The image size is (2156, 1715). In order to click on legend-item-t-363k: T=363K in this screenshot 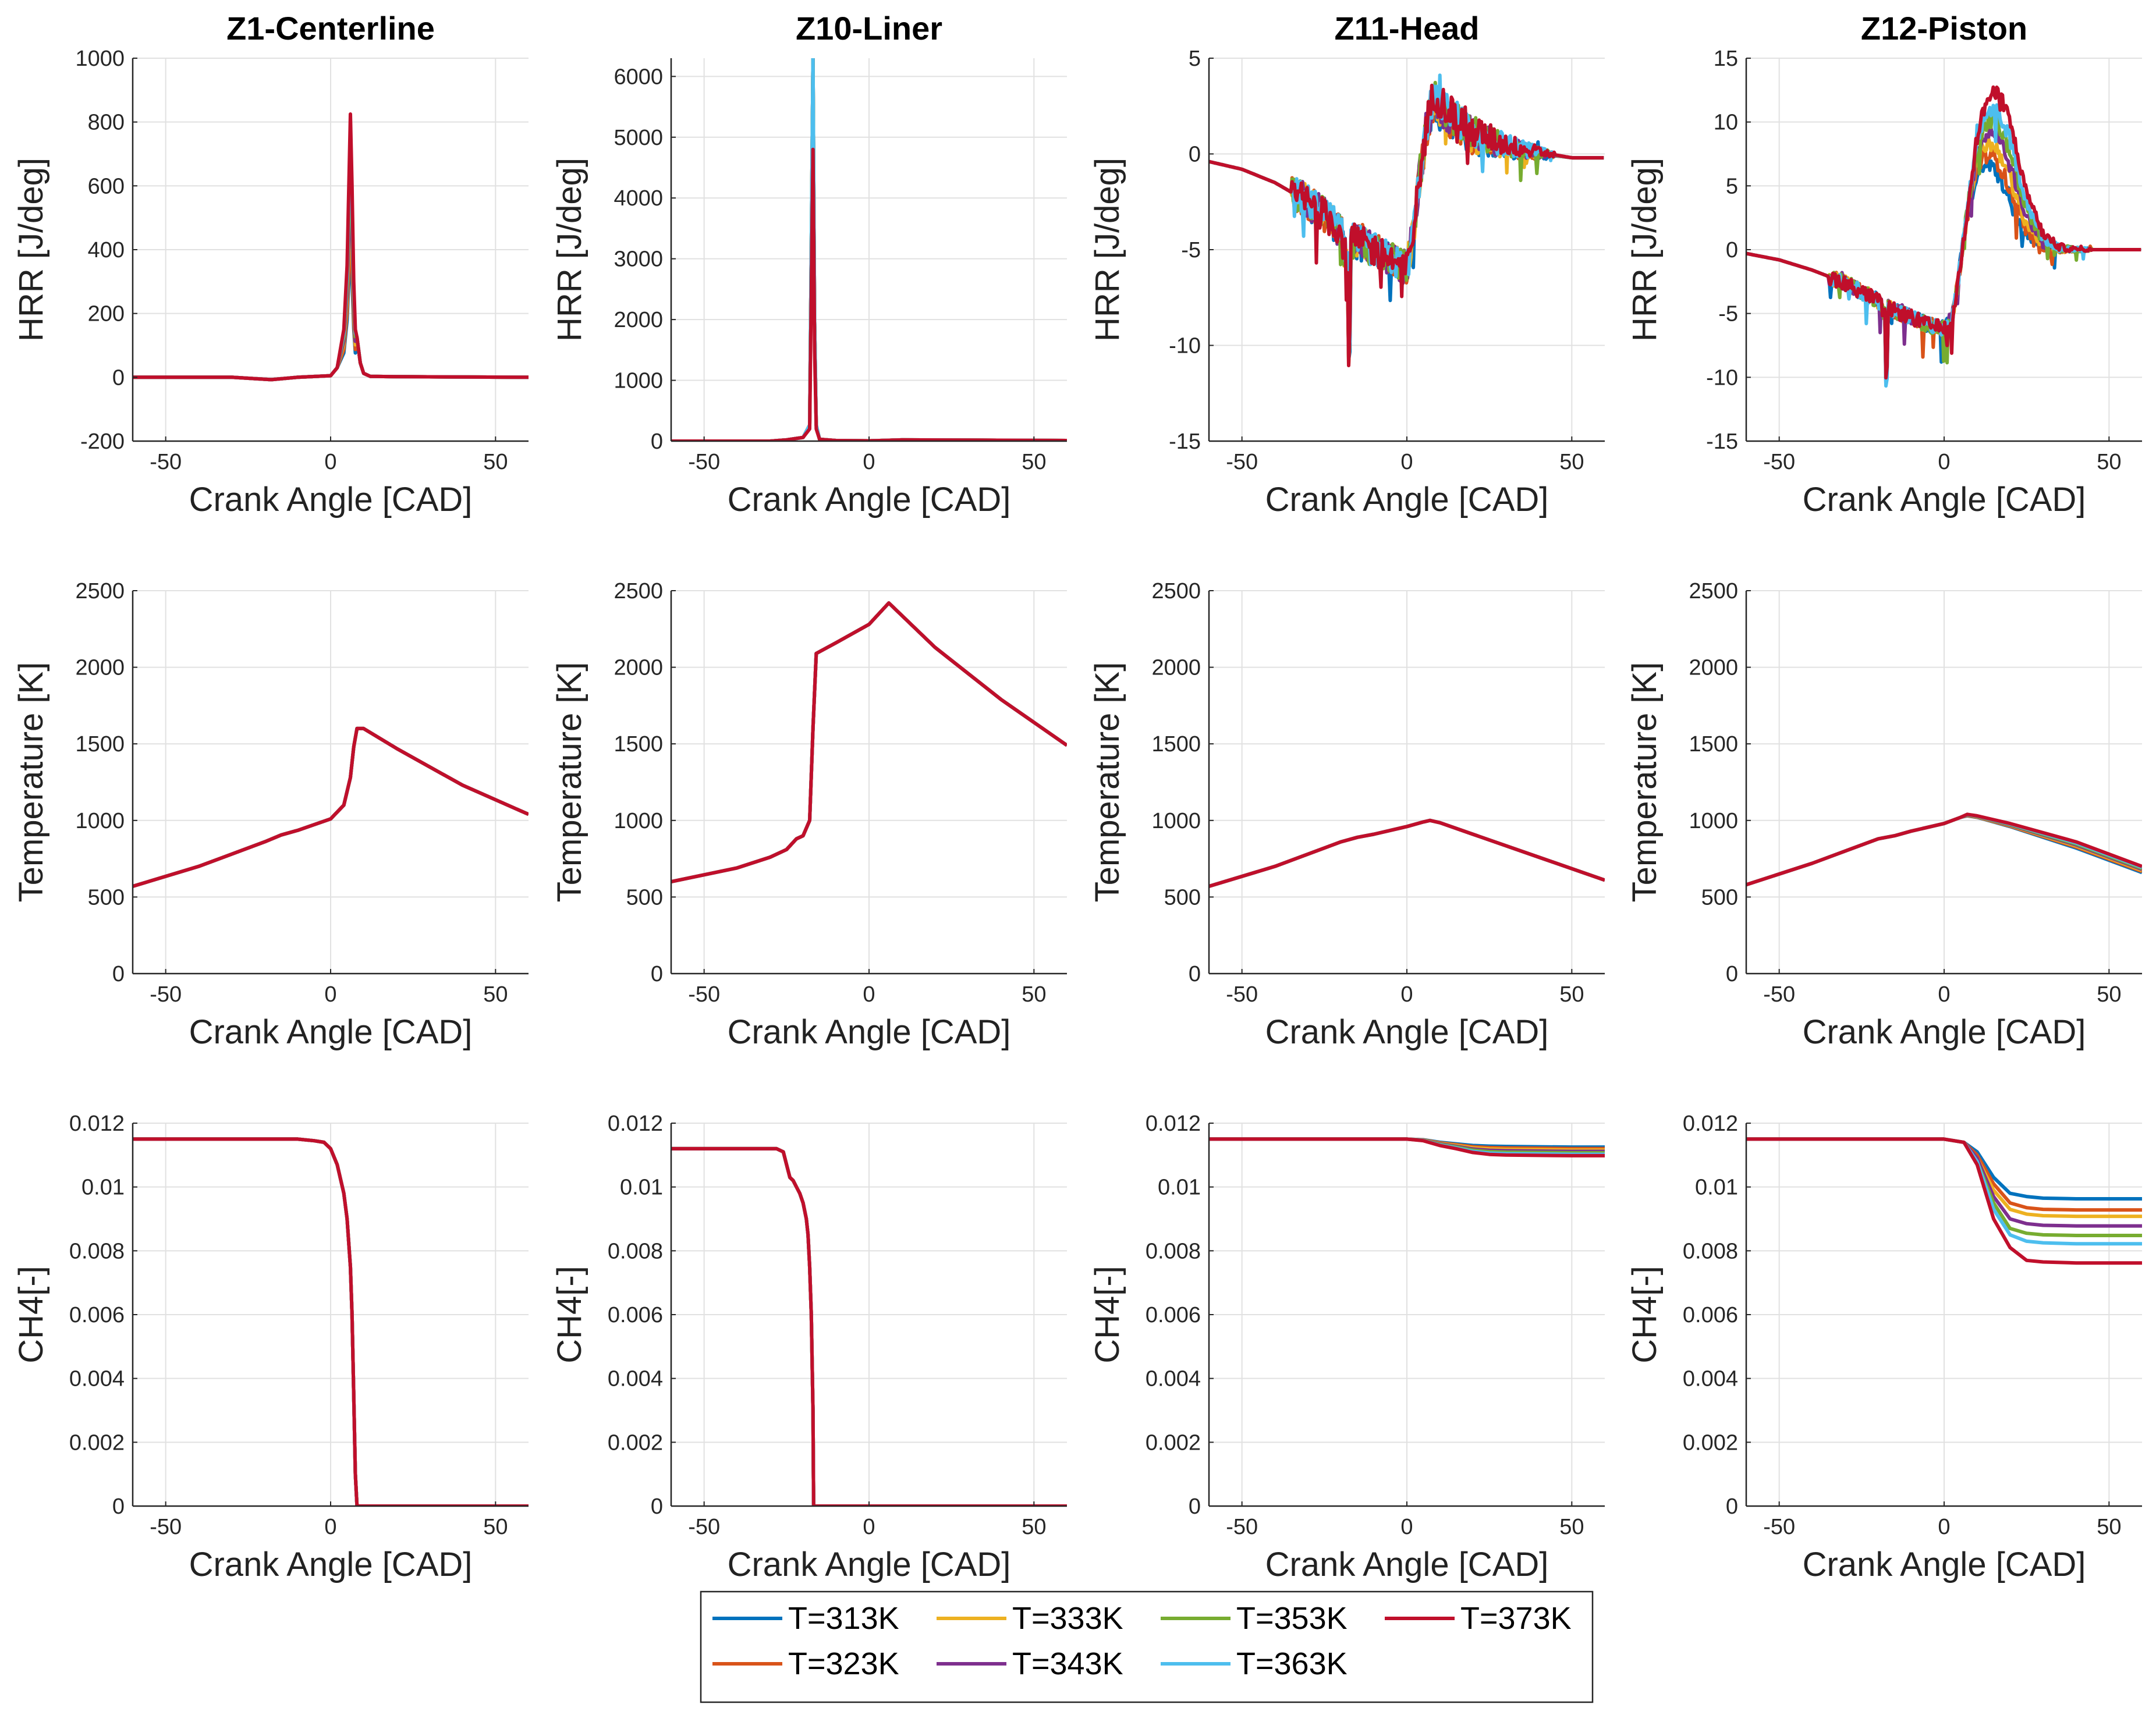, I will do `click(1255, 1664)`.